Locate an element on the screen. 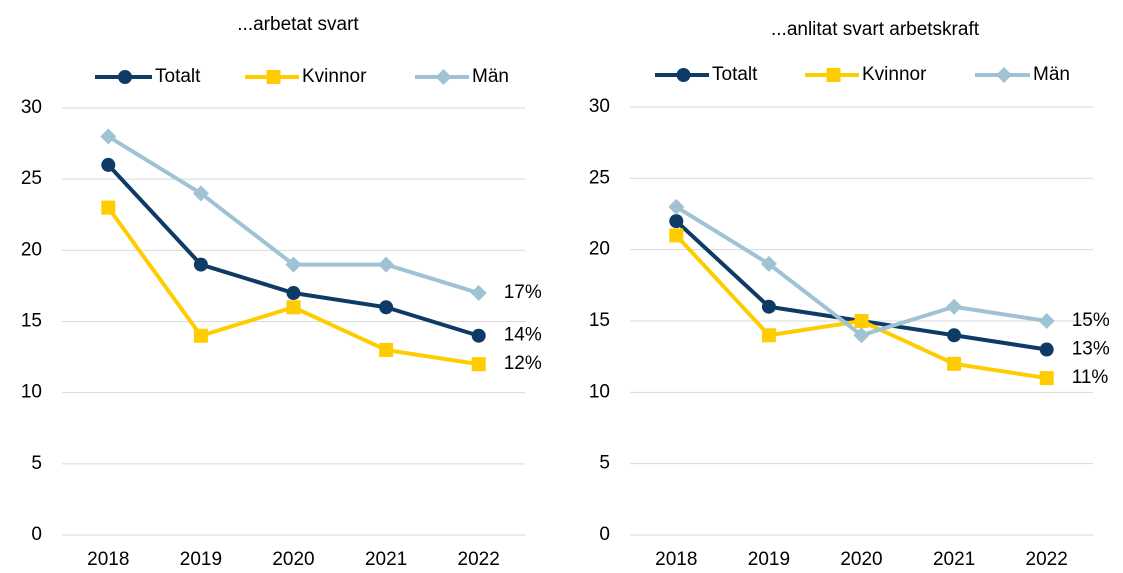 This screenshot has width=1123, height=573. value-label: 12% is located at coordinates (523, 363).